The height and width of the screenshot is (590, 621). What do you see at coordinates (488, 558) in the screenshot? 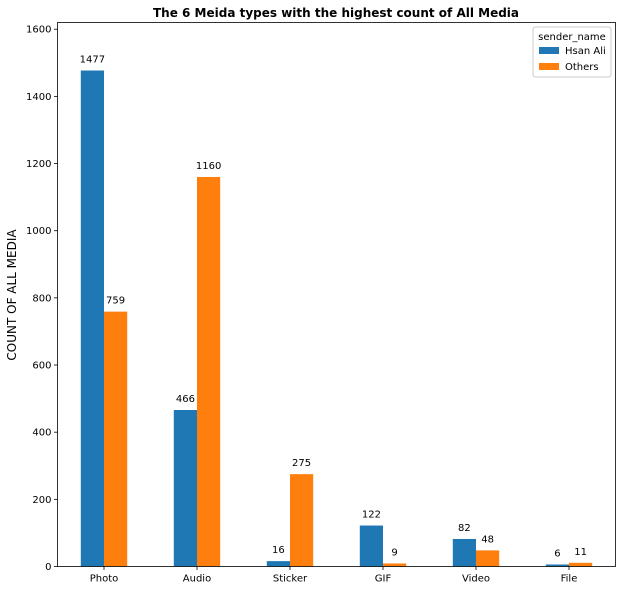
I see `bar-video-others` at bounding box center [488, 558].